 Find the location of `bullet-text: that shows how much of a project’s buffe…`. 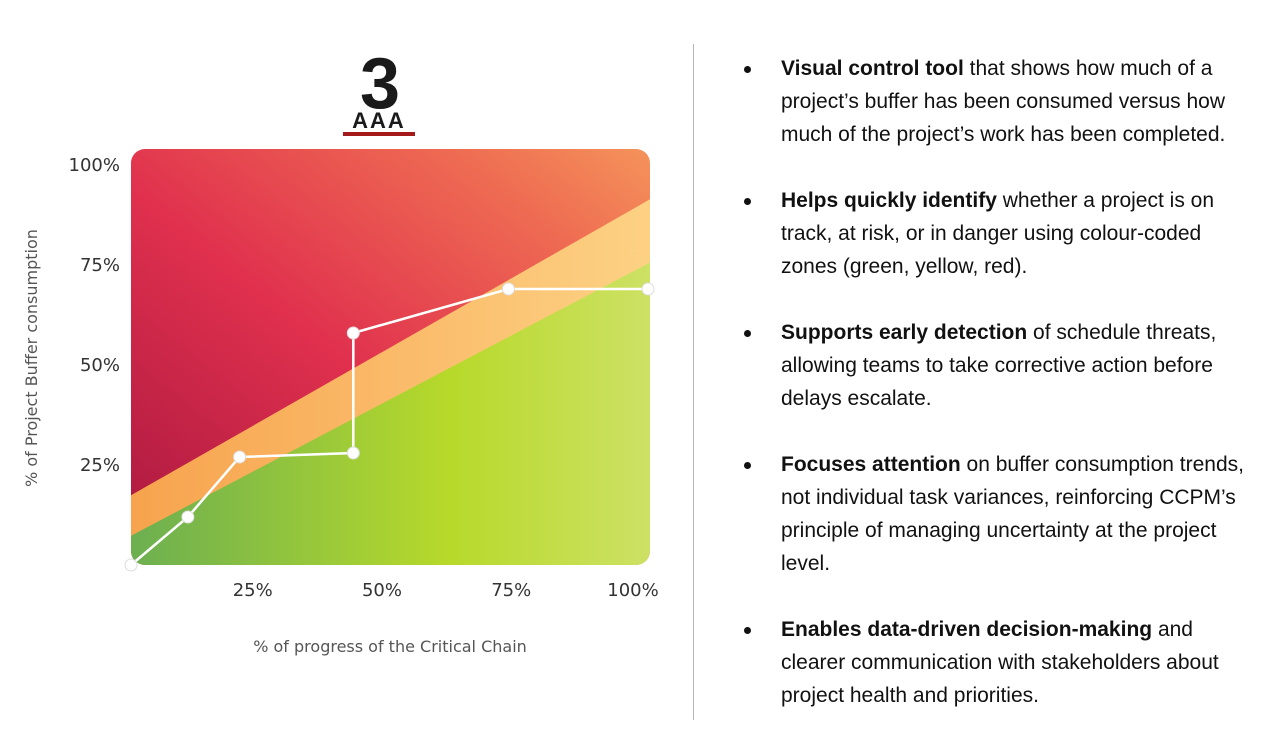

bullet-text: that shows how much of a project’s buffe… is located at coordinates (1003, 101).